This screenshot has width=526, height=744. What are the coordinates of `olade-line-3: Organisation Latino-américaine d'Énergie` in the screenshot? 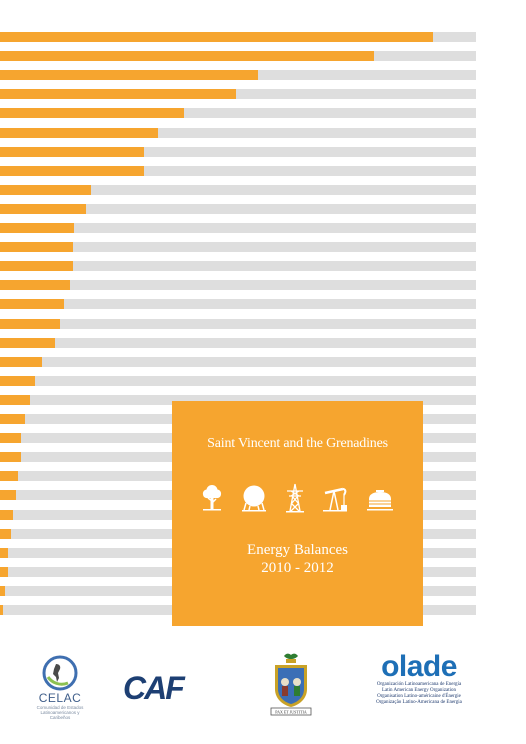 It's located at (419, 696).